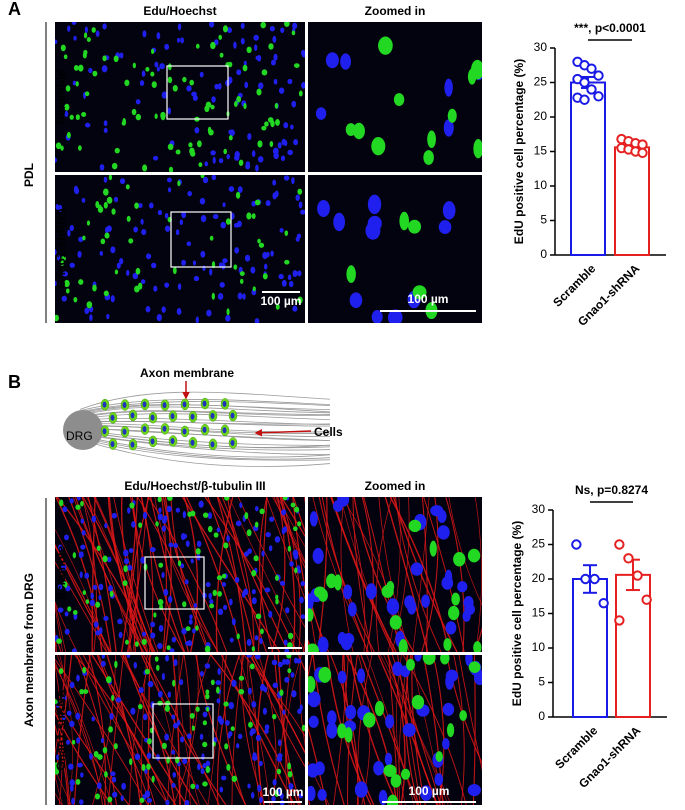 The height and width of the screenshot is (810, 685). What do you see at coordinates (180, 249) in the screenshot?
I see `image-bg` at bounding box center [180, 249].